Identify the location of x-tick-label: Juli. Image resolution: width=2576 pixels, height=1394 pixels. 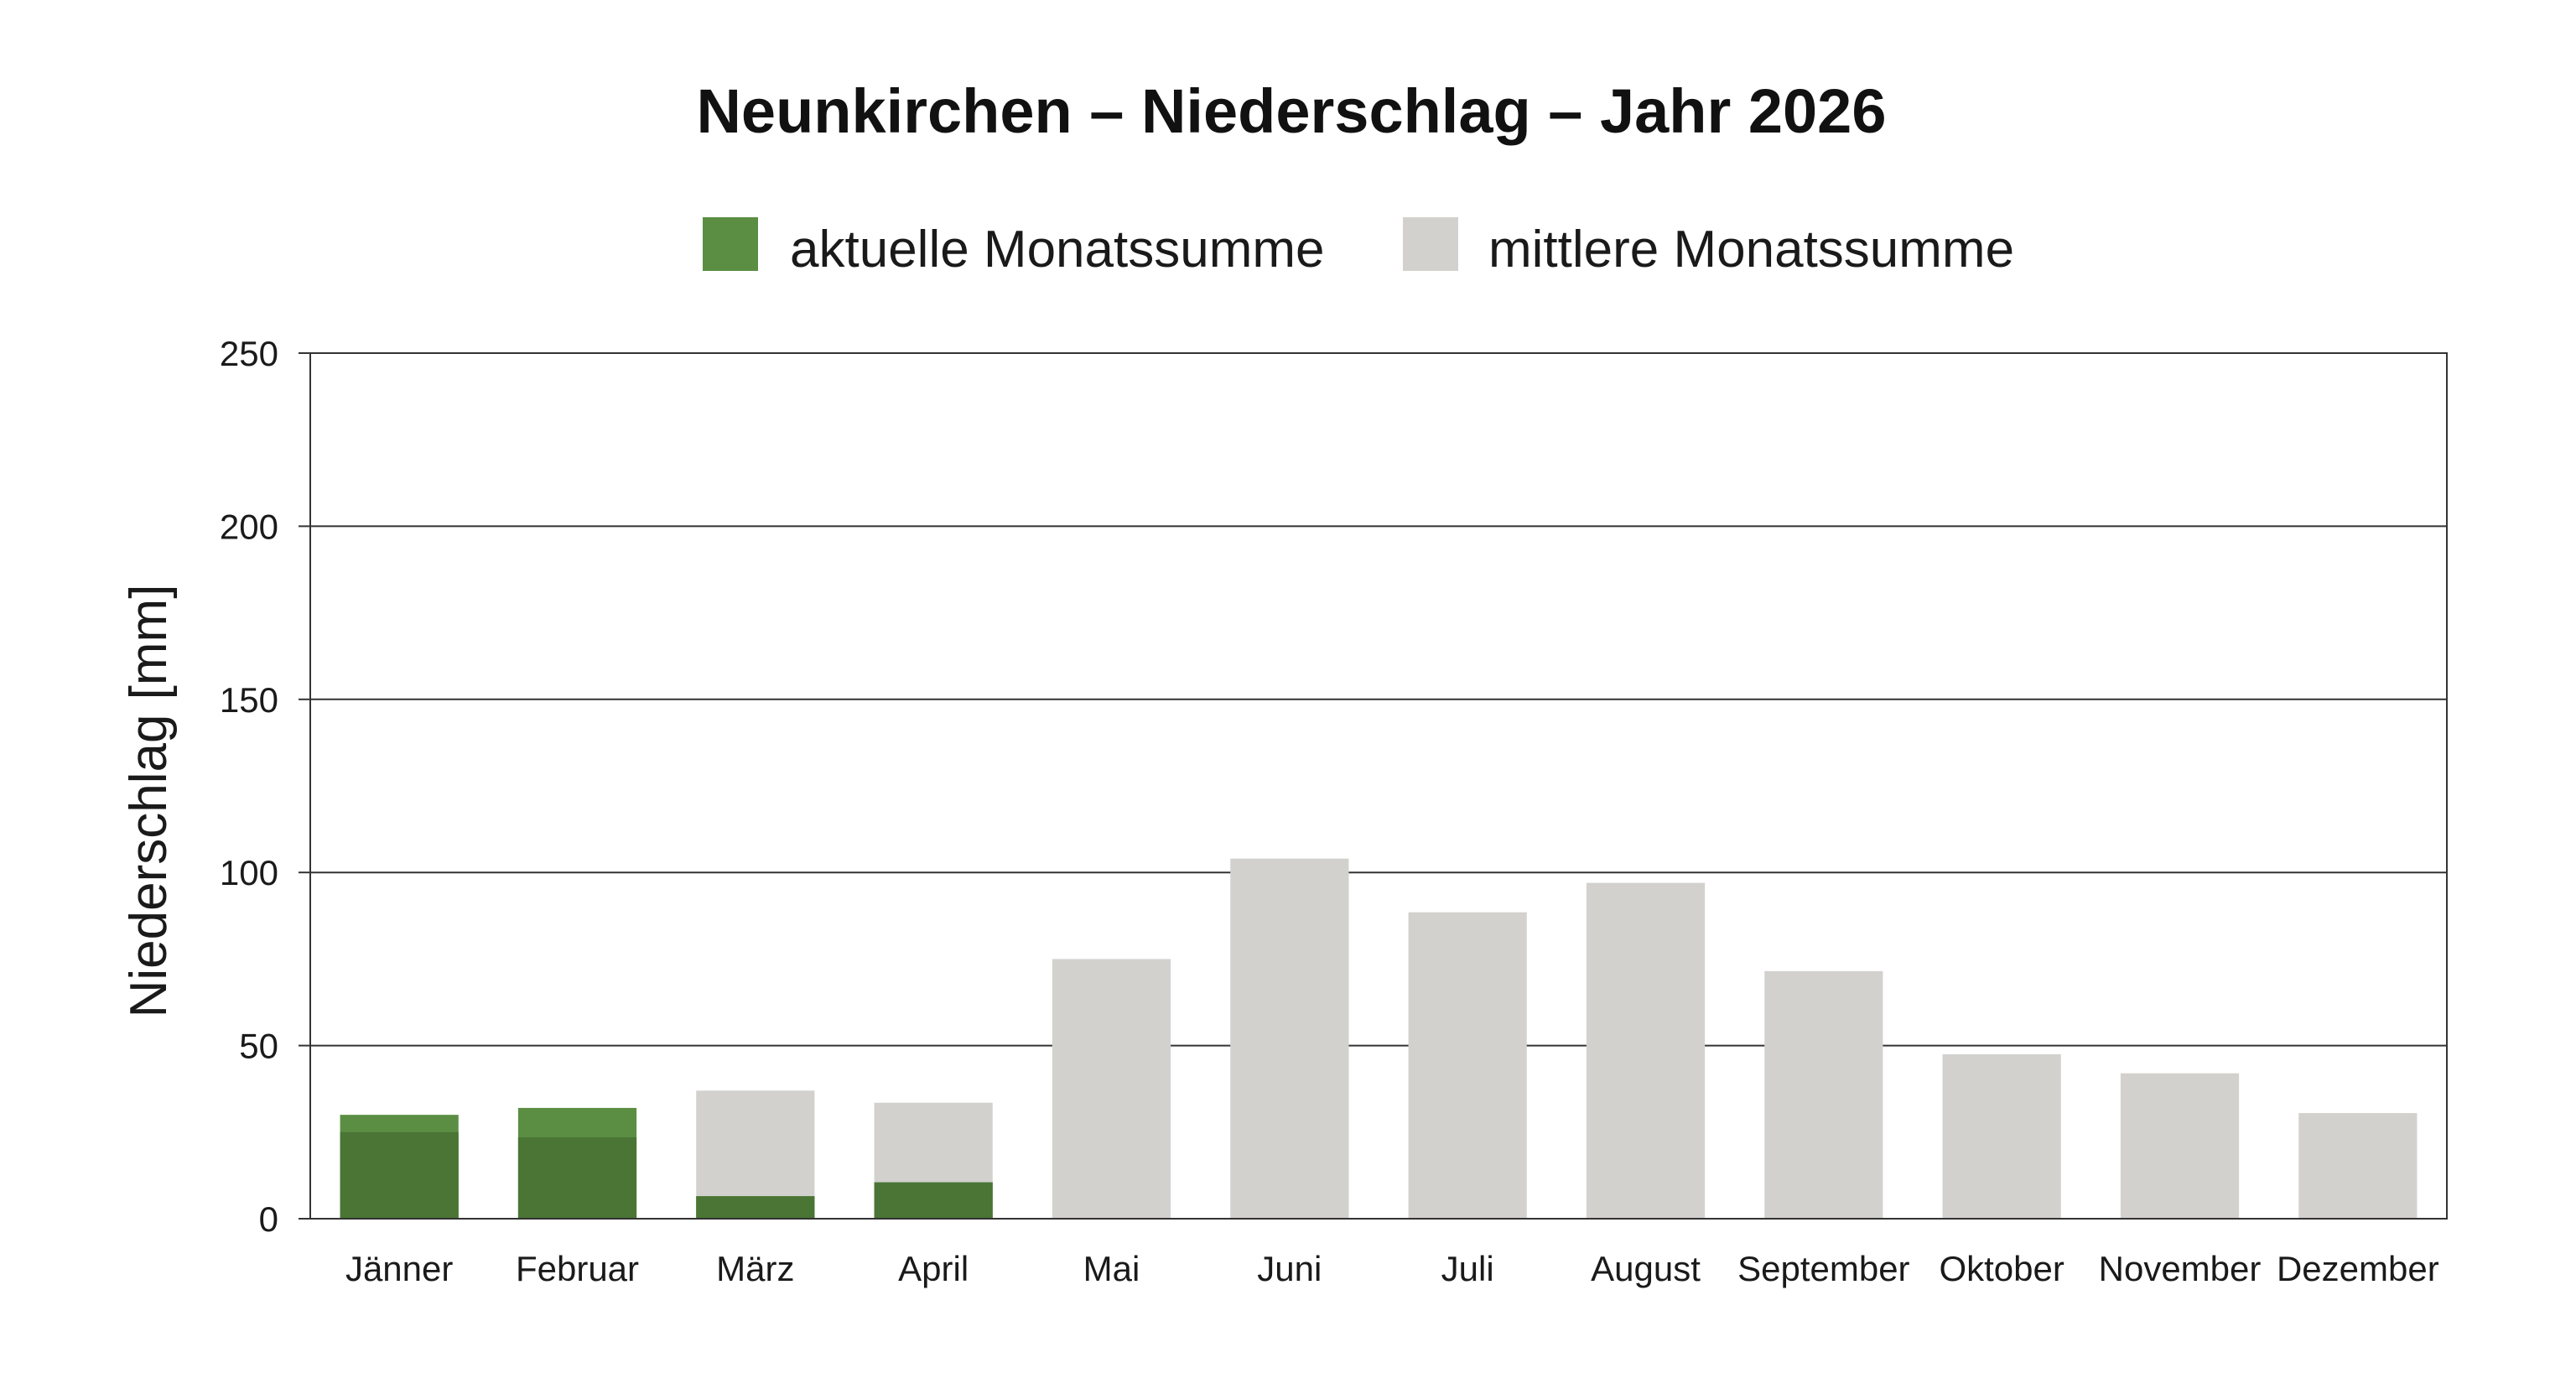
(1467, 1268).